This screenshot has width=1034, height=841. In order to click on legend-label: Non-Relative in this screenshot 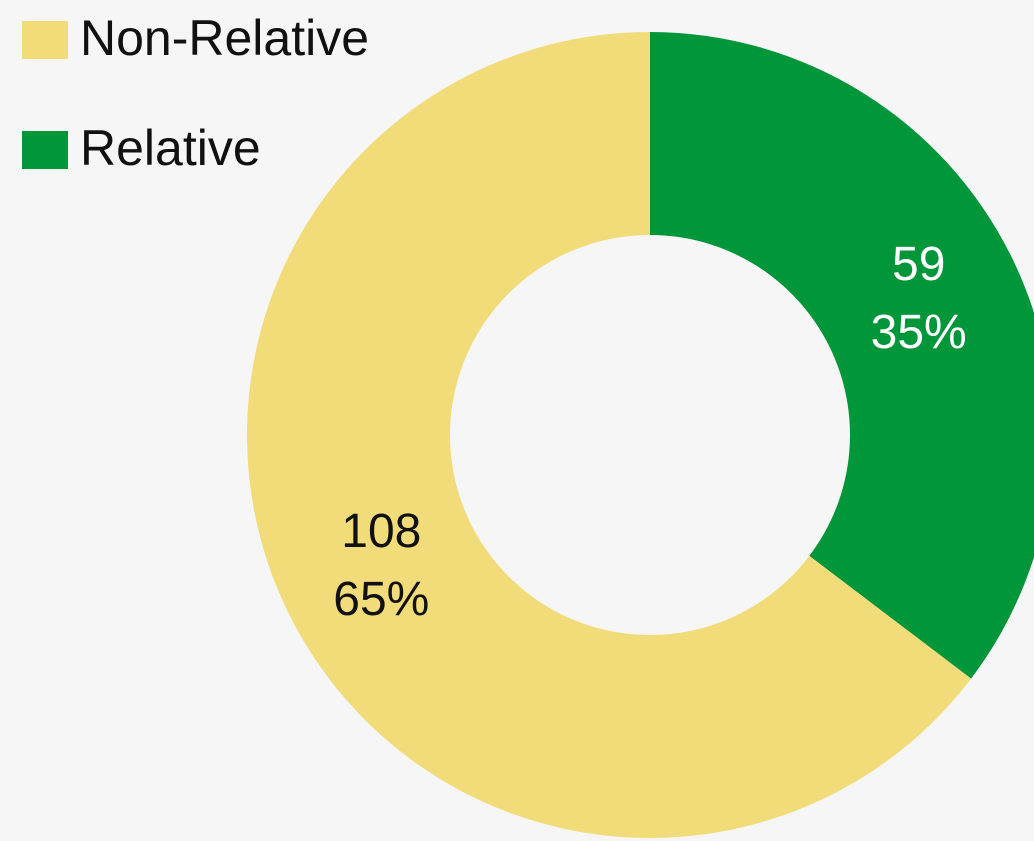, I will do `click(224, 38)`.